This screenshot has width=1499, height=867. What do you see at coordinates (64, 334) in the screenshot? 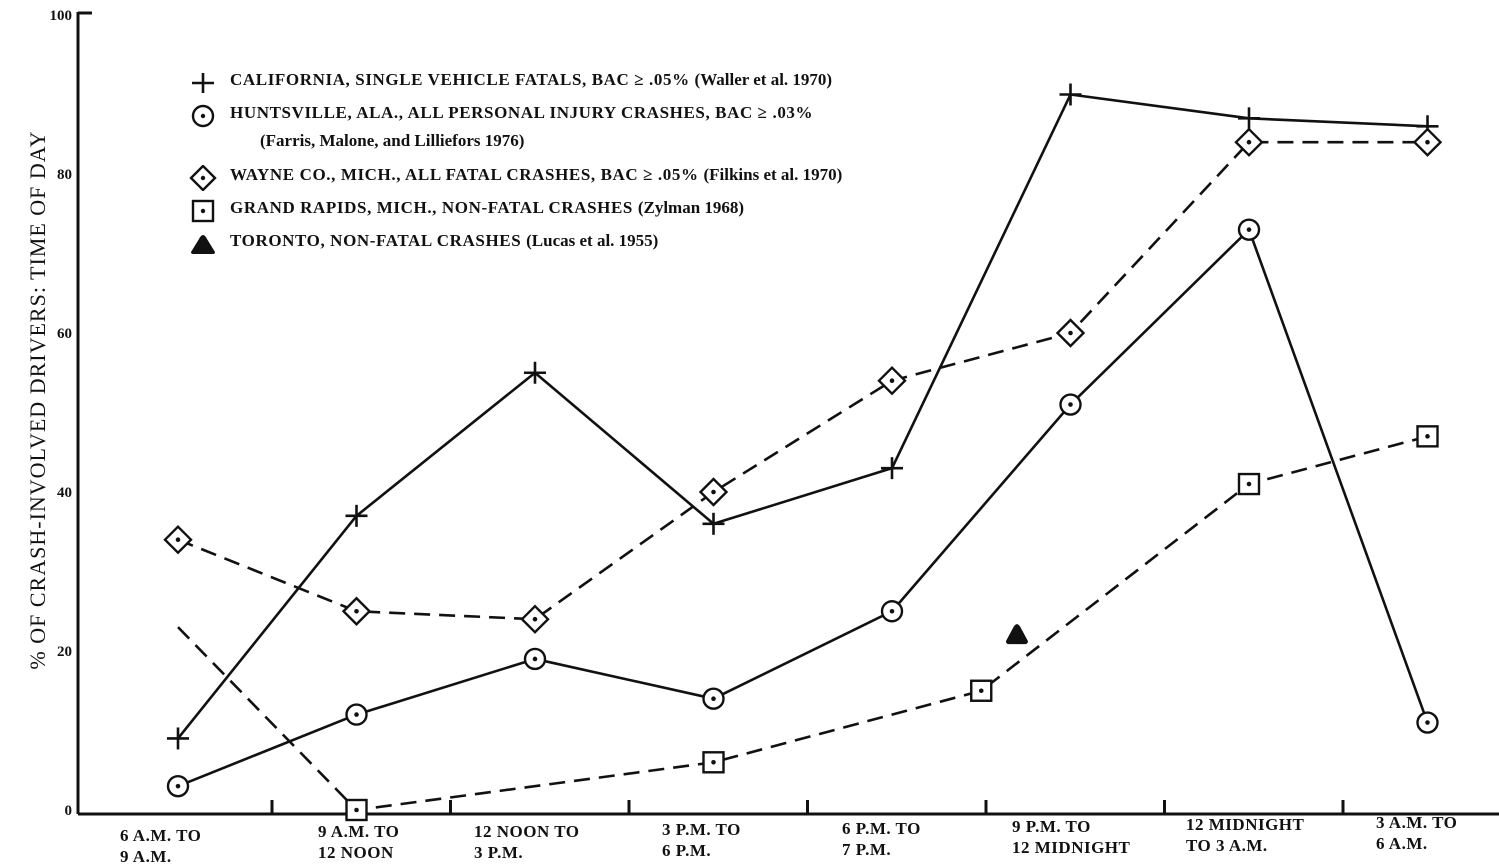
I see `y-tick-label: 60` at bounding box center [64, 334].